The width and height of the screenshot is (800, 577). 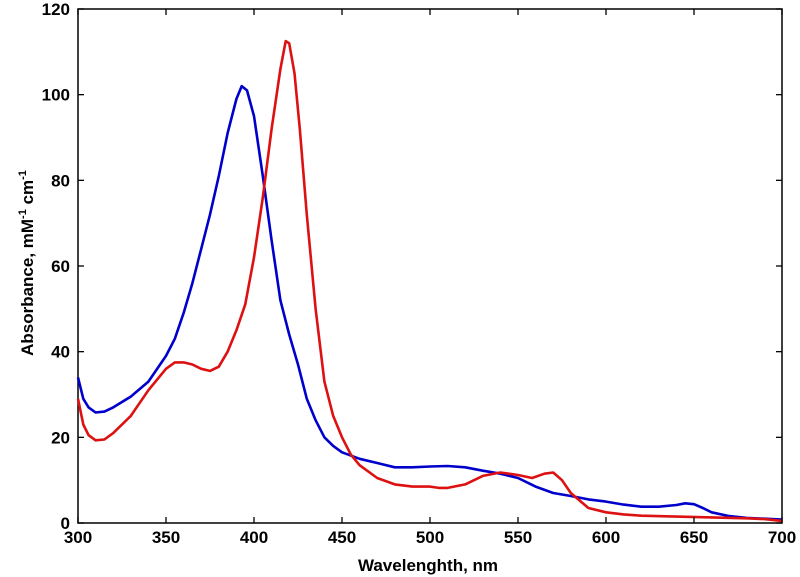 I want to click on y-axis-label-exp1: -1, so click(x=23, y=214).